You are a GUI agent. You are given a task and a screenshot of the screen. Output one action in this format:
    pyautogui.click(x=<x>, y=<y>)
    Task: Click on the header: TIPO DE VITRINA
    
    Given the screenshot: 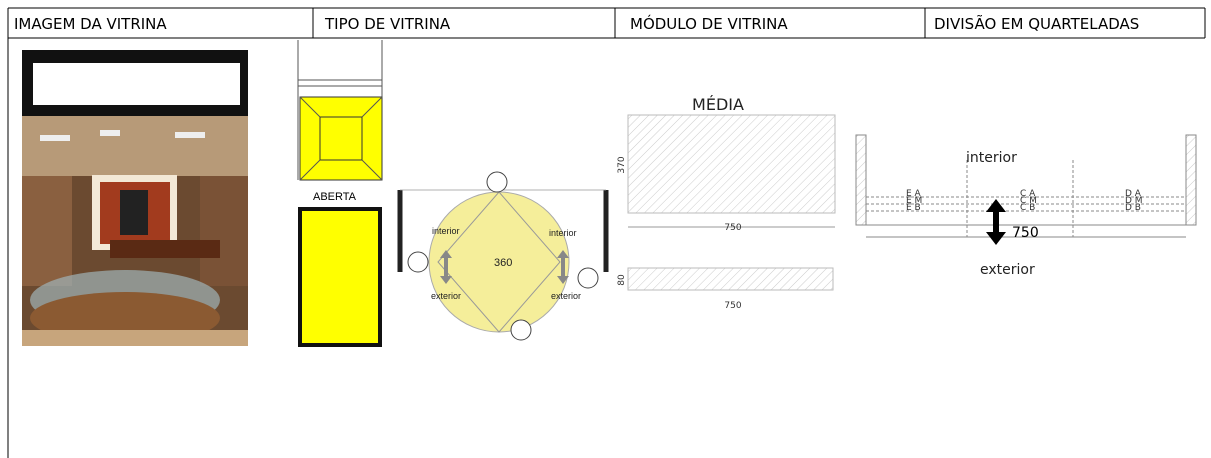 What is the action you would take?
    pyautogui.click(x=387, y=24)
    